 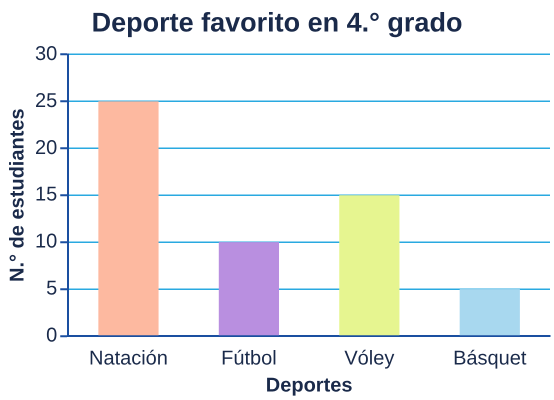 What do you see at coordinates (46, 195) in the screenshot?
I see `y-tick-label: 15` at bounding box center [46, 195].